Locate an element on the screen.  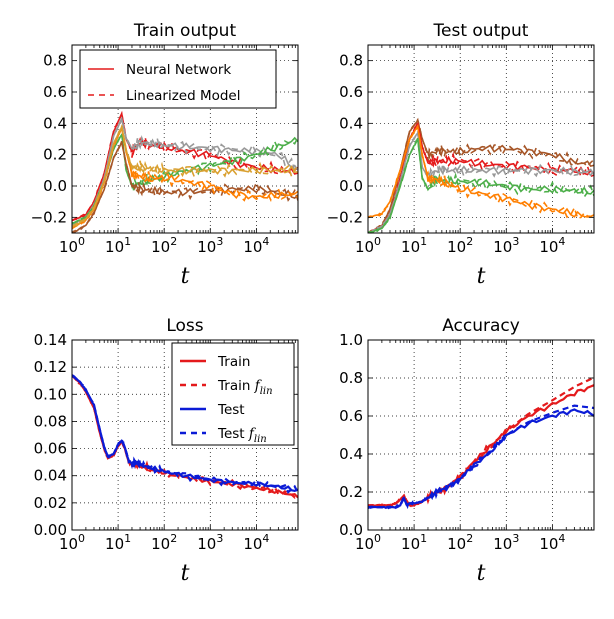
legend-box is located at coordinates (178, 79).